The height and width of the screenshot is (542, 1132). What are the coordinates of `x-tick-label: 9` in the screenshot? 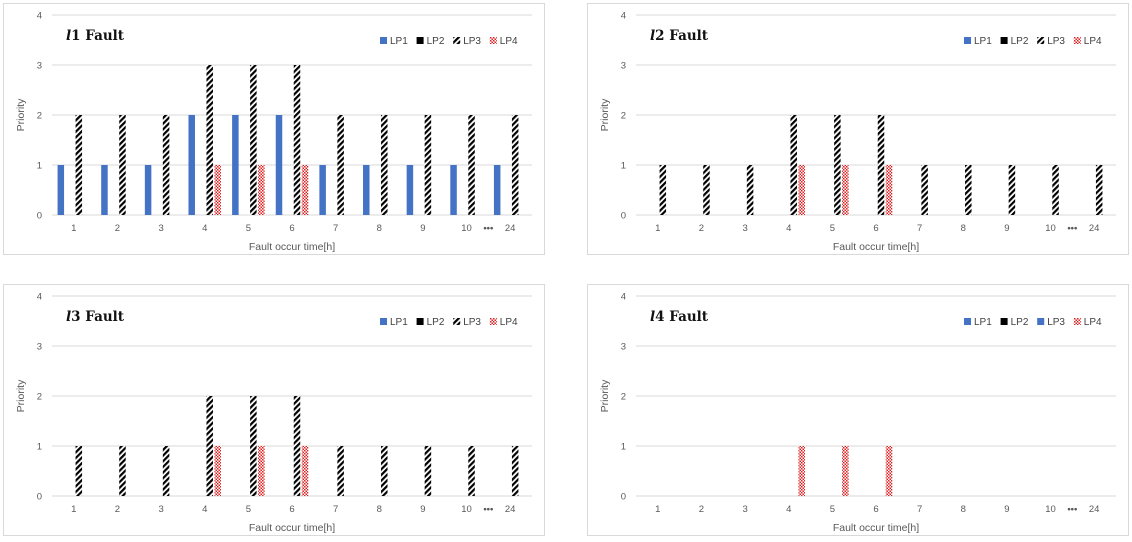 It's located at (422, 509).